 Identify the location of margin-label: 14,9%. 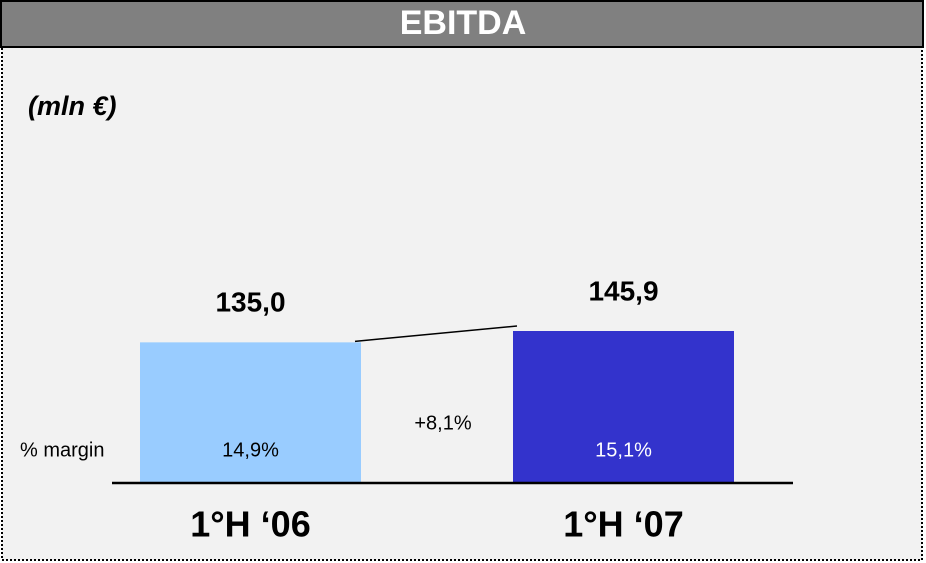
(250, 450).